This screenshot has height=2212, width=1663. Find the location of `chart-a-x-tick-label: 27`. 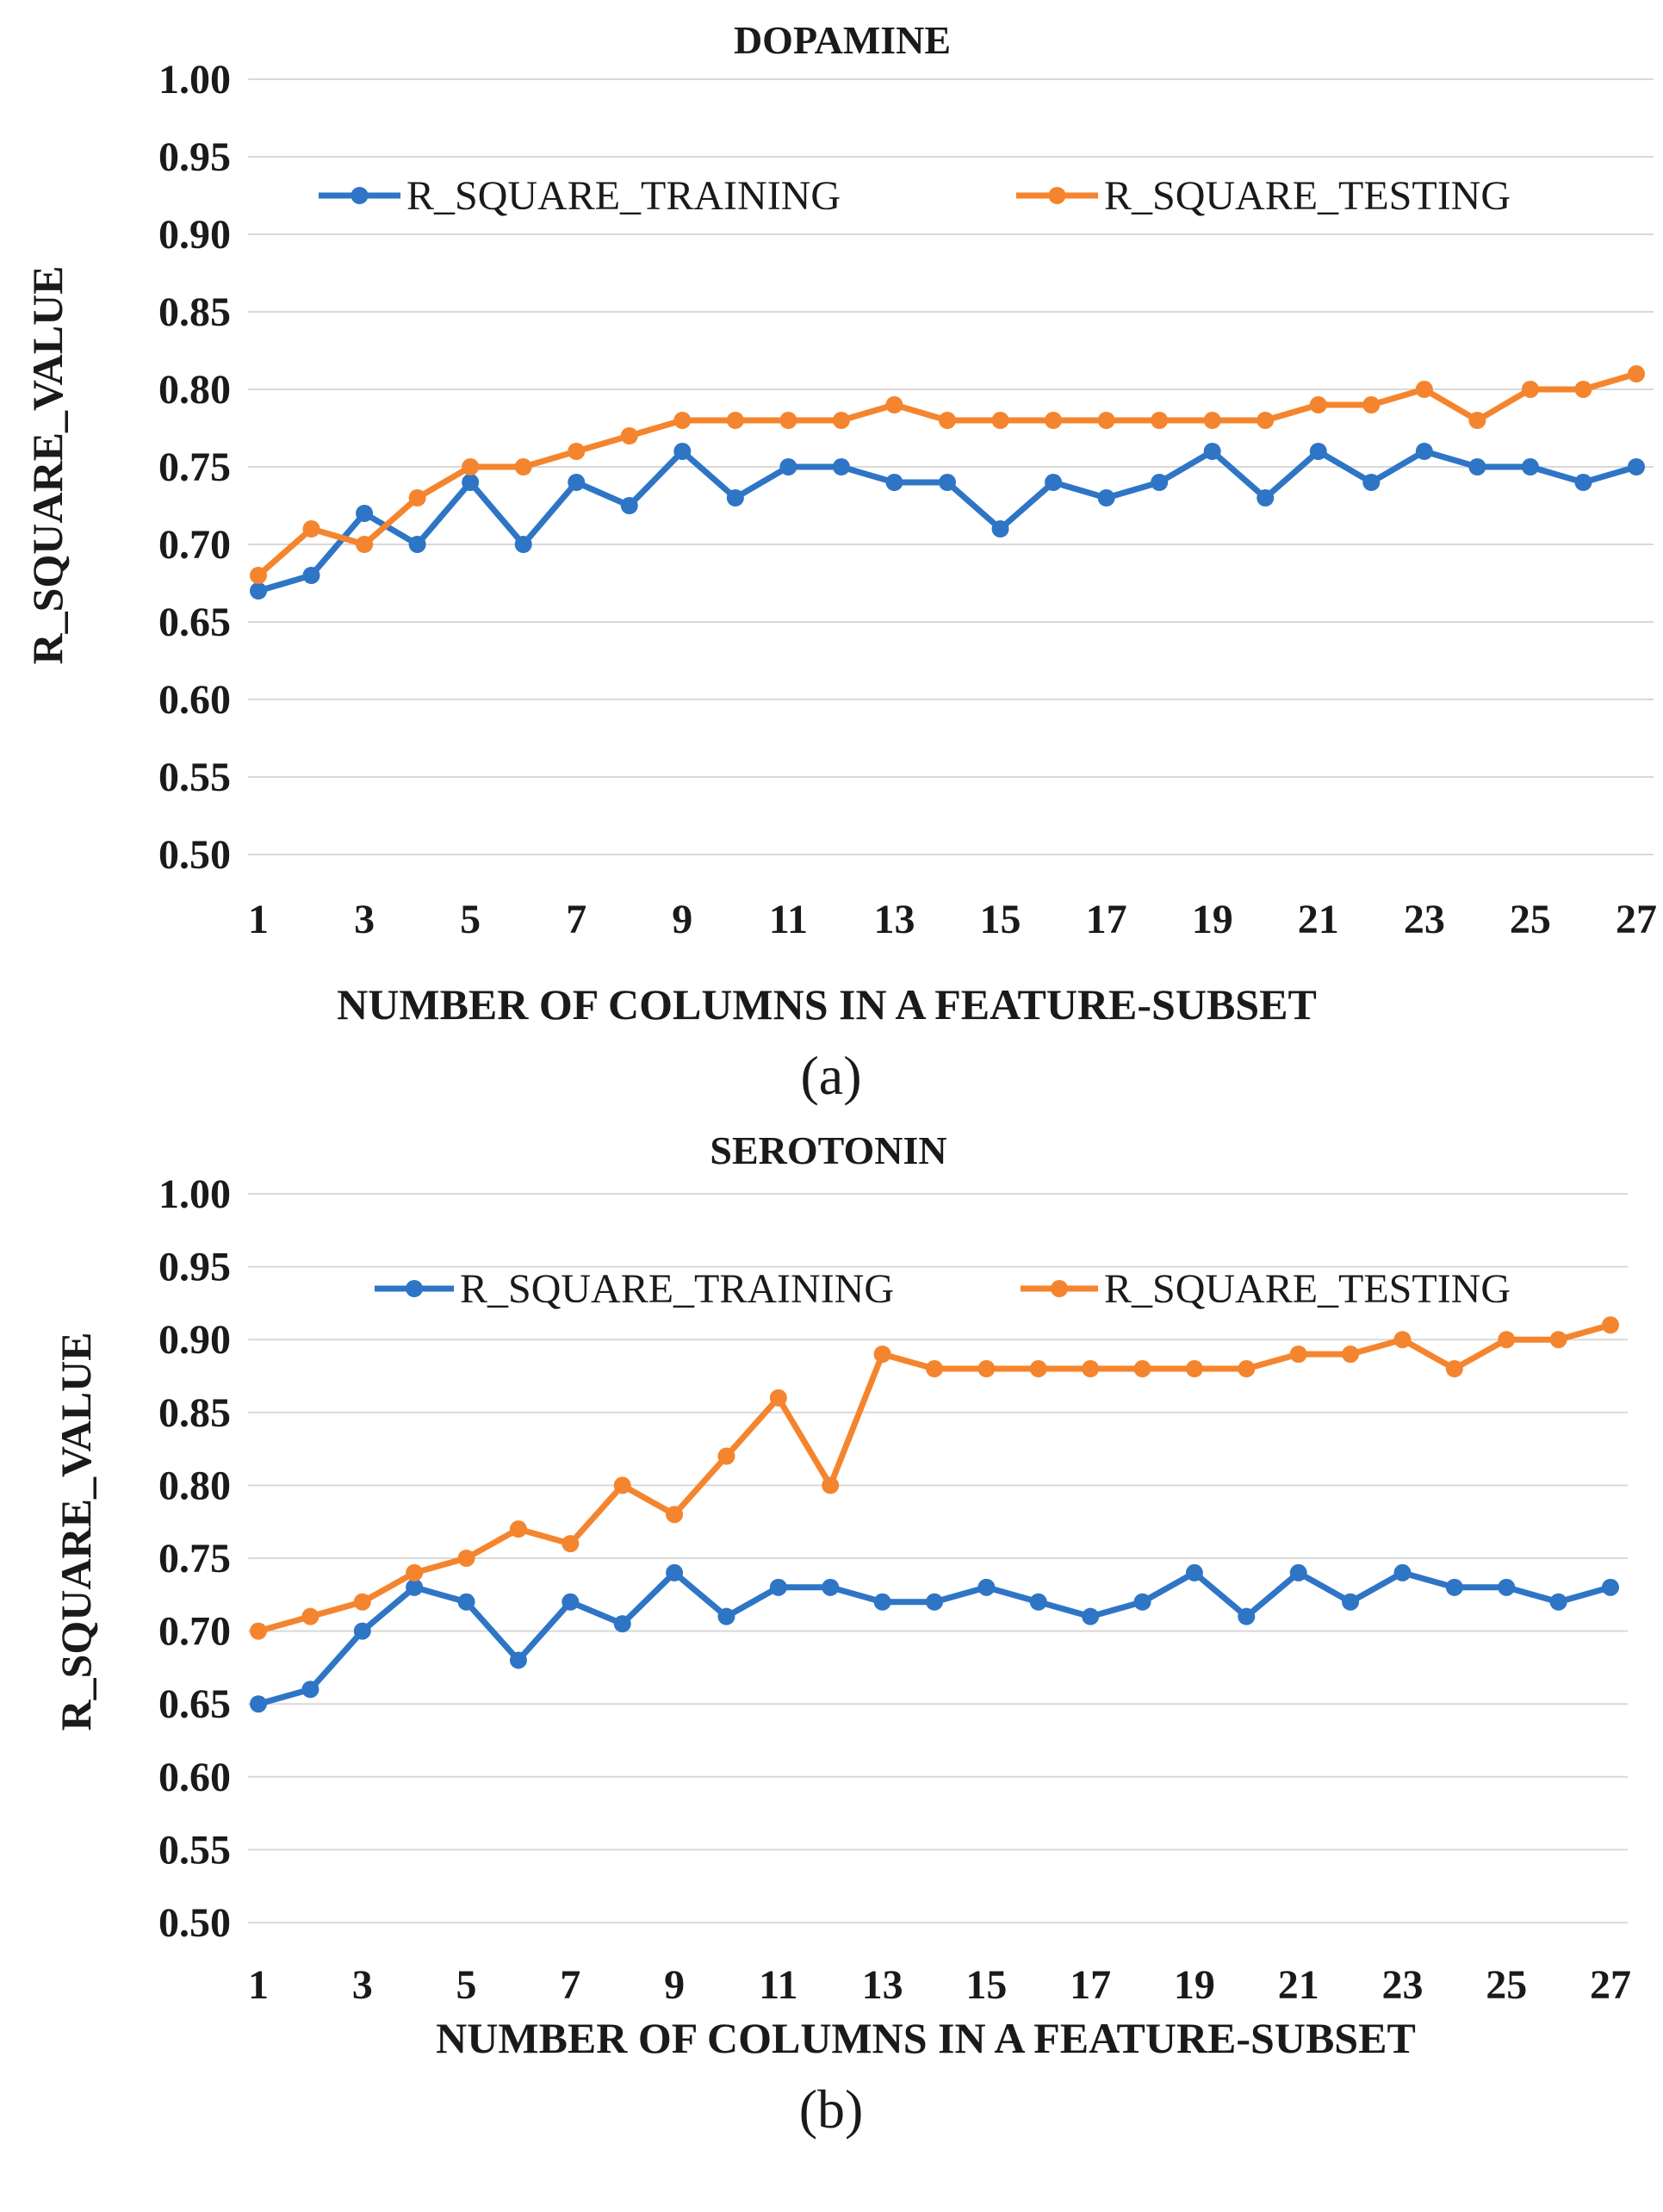

chart-a-x-tick-label: 27 is located at coordinates (1636, 919).